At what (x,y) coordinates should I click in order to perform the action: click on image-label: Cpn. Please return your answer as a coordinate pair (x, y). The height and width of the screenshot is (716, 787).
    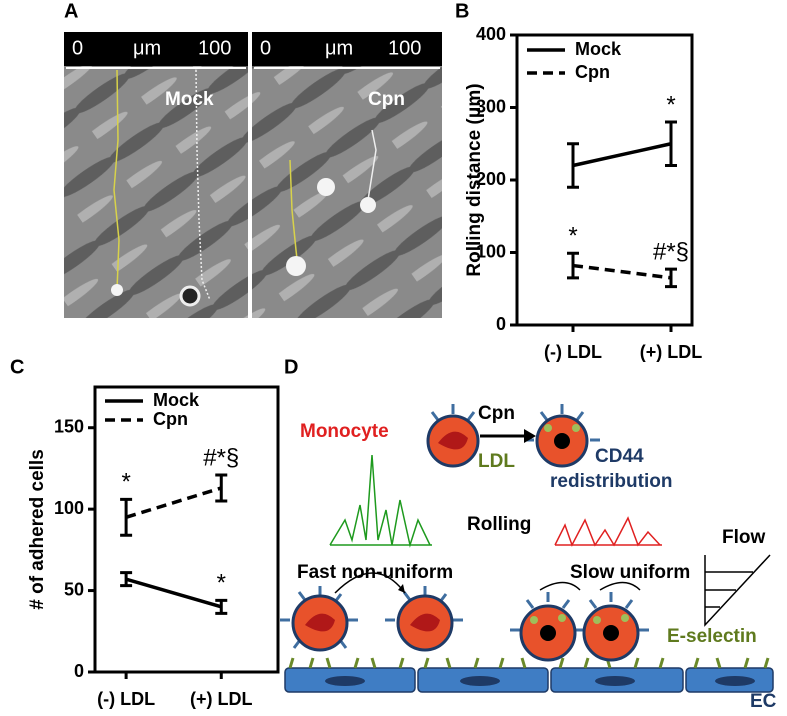
    Looking at the image, I should click on (386, 99).